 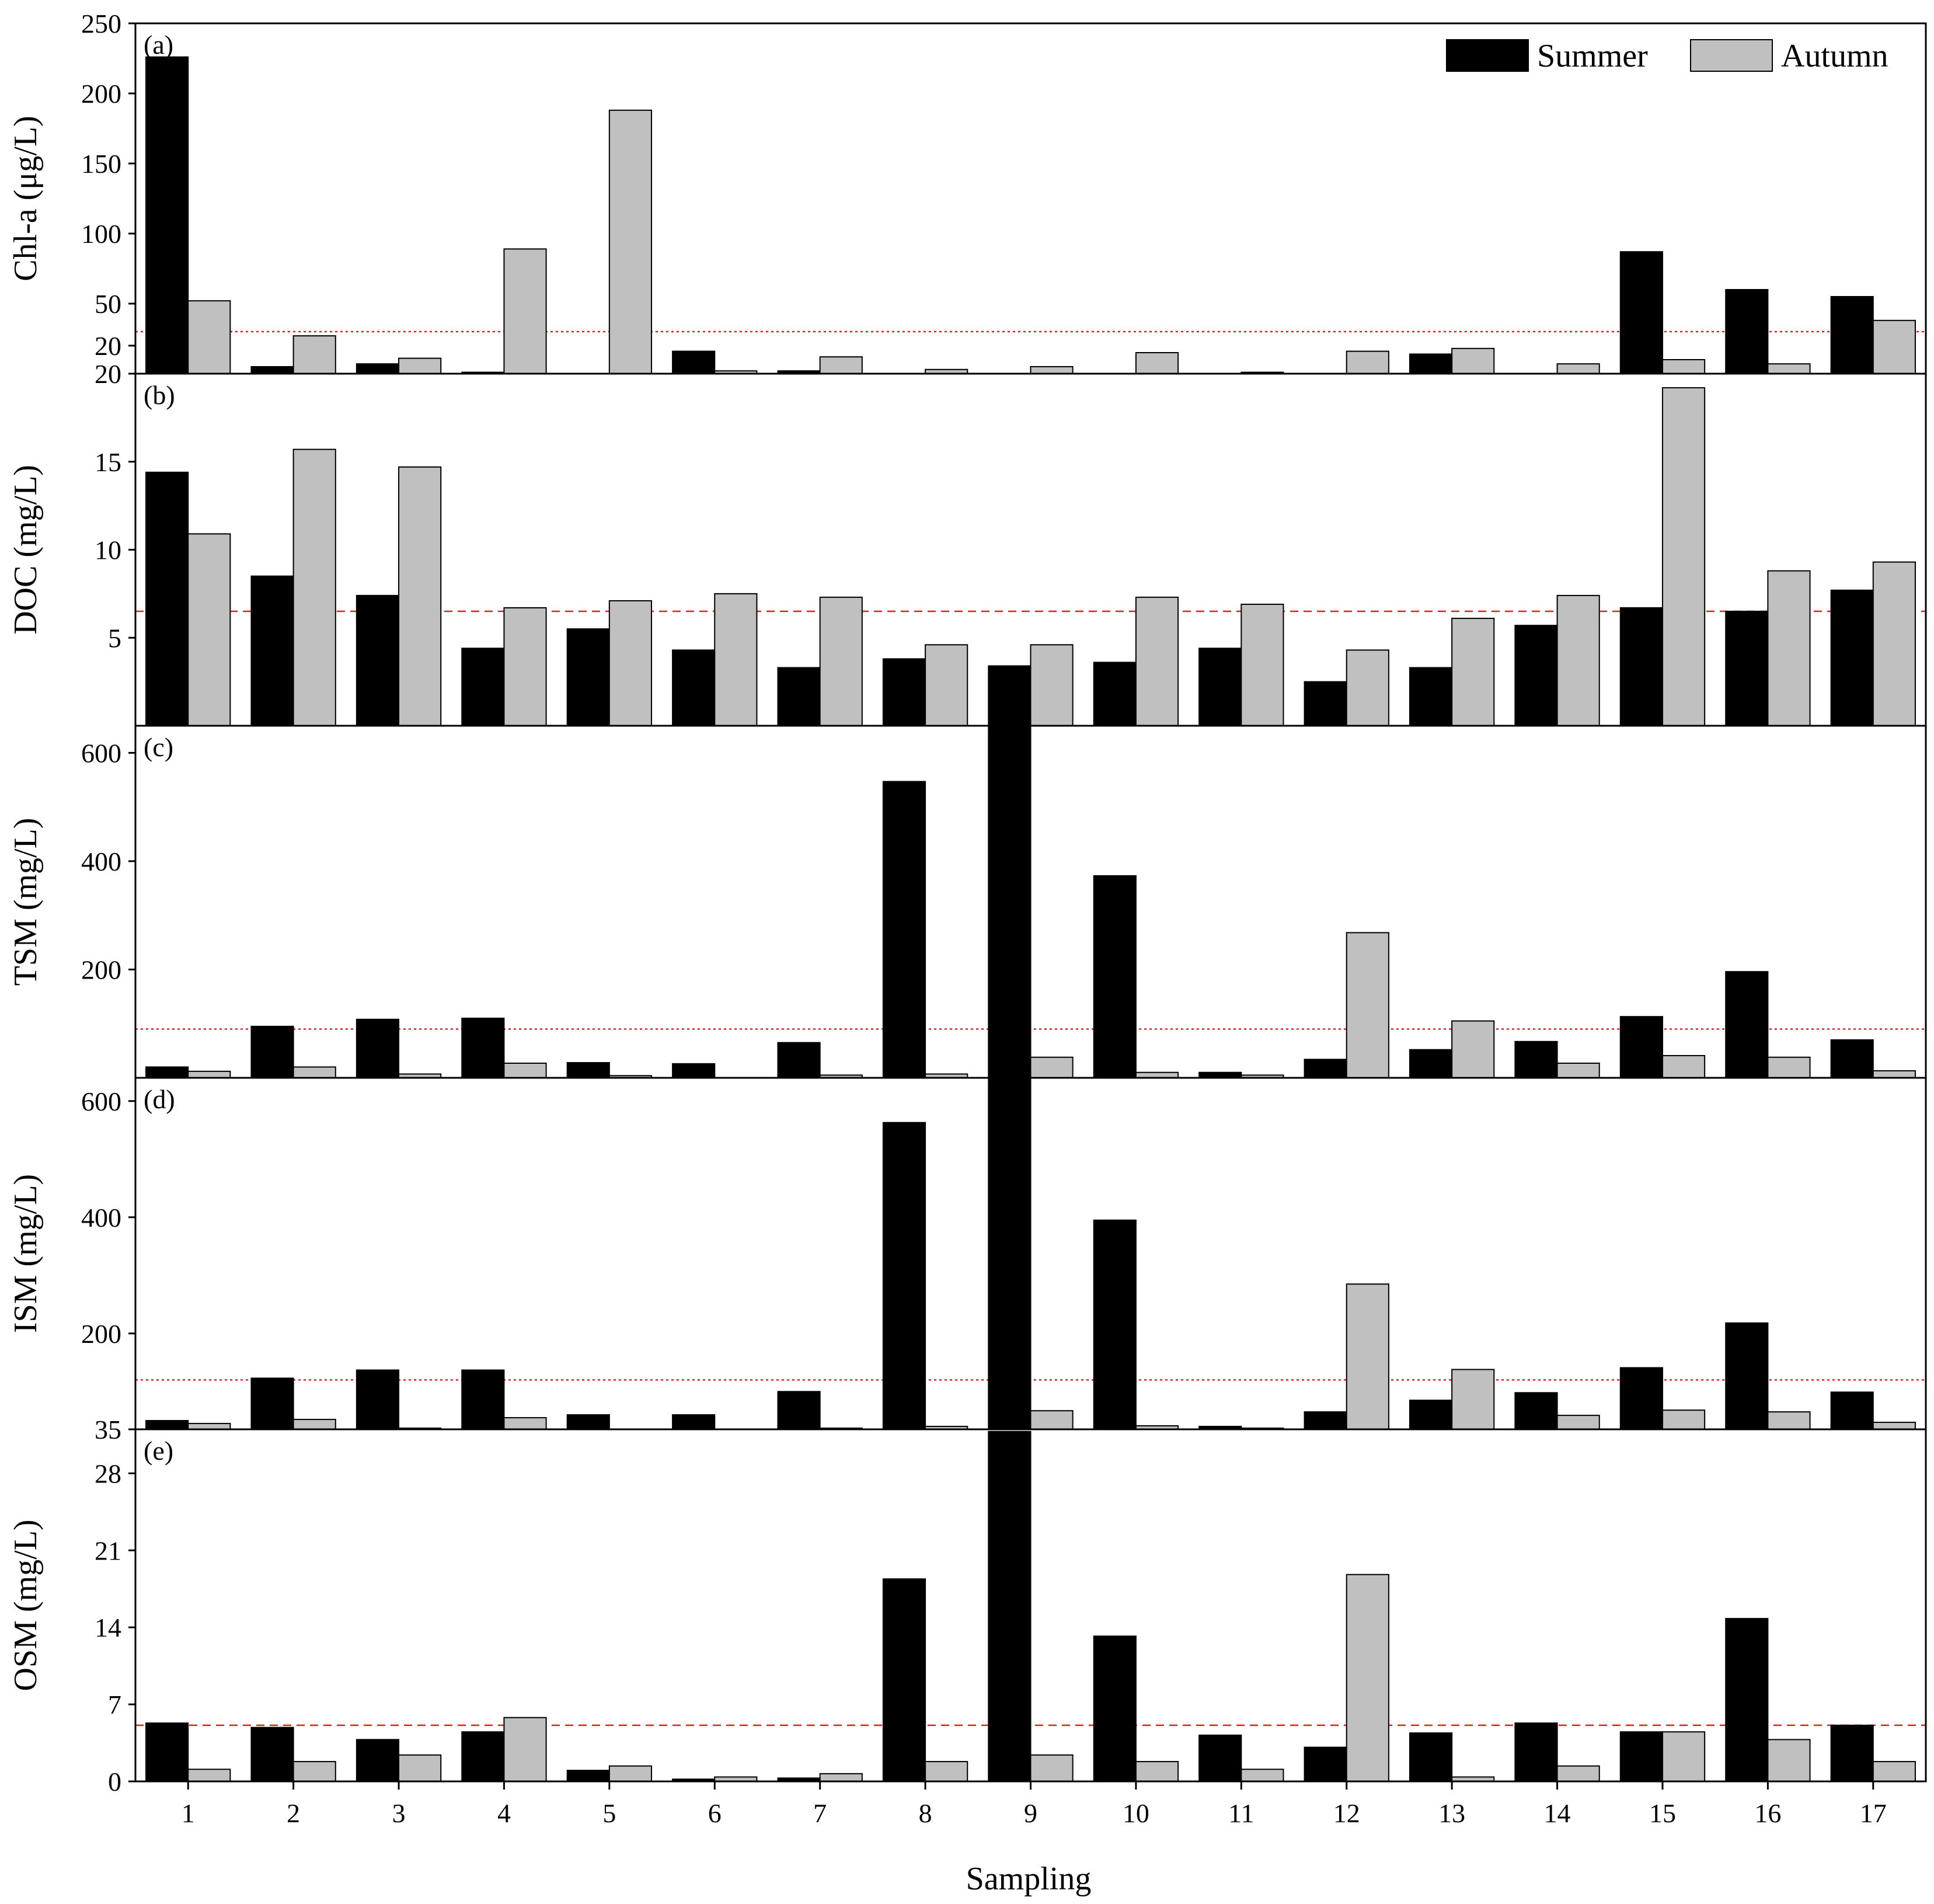 I want to click on y-axis-title: DOC (mg/L), so click(x=26, y=550).